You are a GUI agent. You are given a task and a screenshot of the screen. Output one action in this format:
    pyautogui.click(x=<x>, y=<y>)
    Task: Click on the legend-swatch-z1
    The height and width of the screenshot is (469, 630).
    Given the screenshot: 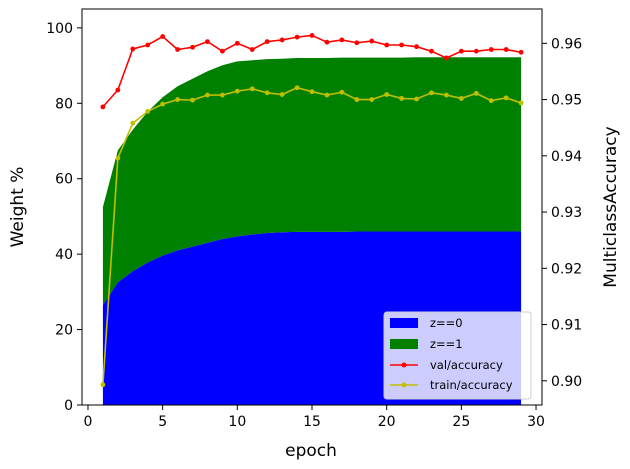 What is the action you would take?
    pyautogui.click(x=404, y=344)
    